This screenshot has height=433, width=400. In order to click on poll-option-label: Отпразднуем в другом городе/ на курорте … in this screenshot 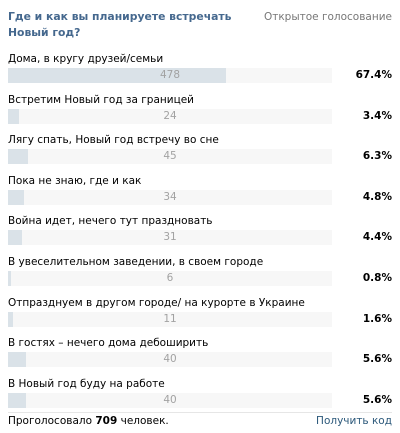, I will do `click(156, 302)`.